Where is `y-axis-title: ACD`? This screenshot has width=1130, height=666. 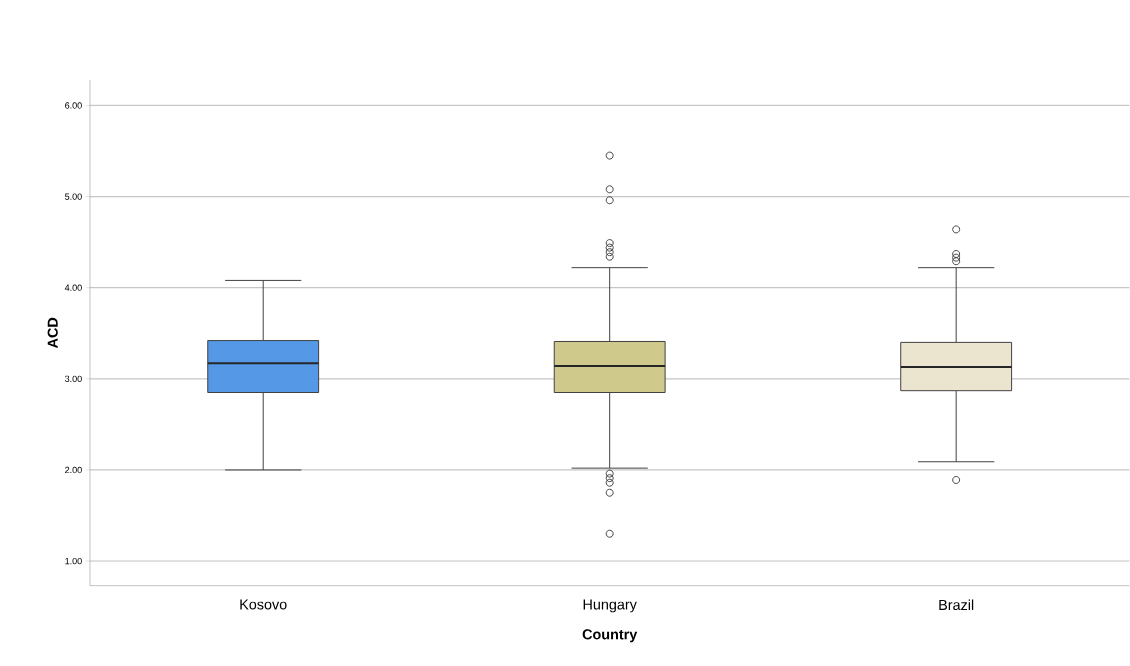 y-axis-title: ACD is located at coordinates (52, 333).